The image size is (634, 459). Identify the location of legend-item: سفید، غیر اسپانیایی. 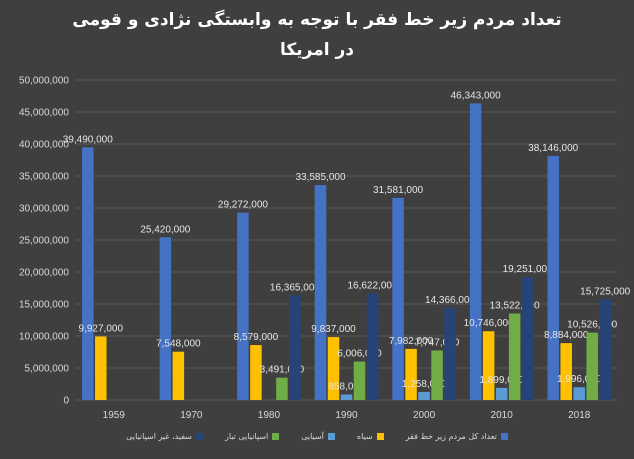
(164, 436).